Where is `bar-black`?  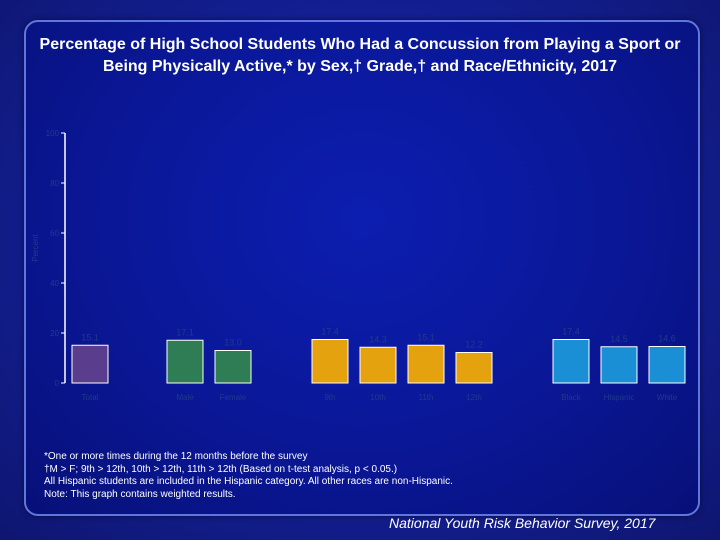 bar-black is located at coordinates (571, 361).